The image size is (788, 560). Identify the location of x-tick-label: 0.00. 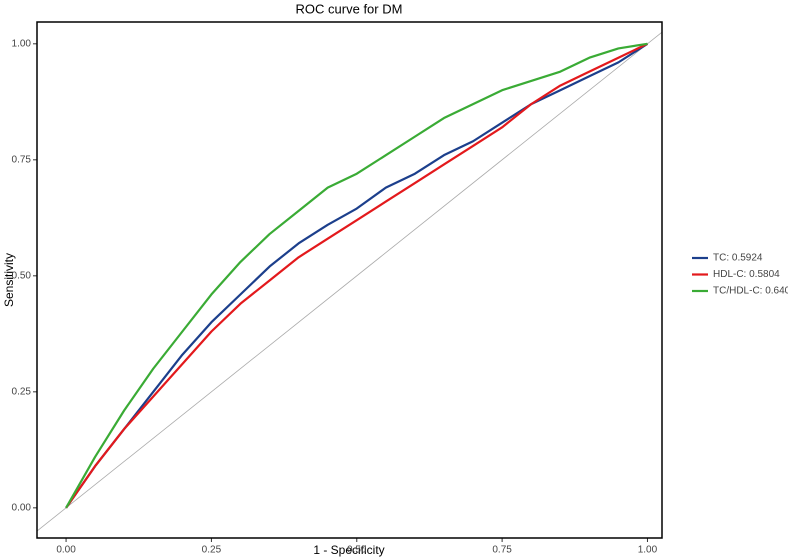
(66, 550).